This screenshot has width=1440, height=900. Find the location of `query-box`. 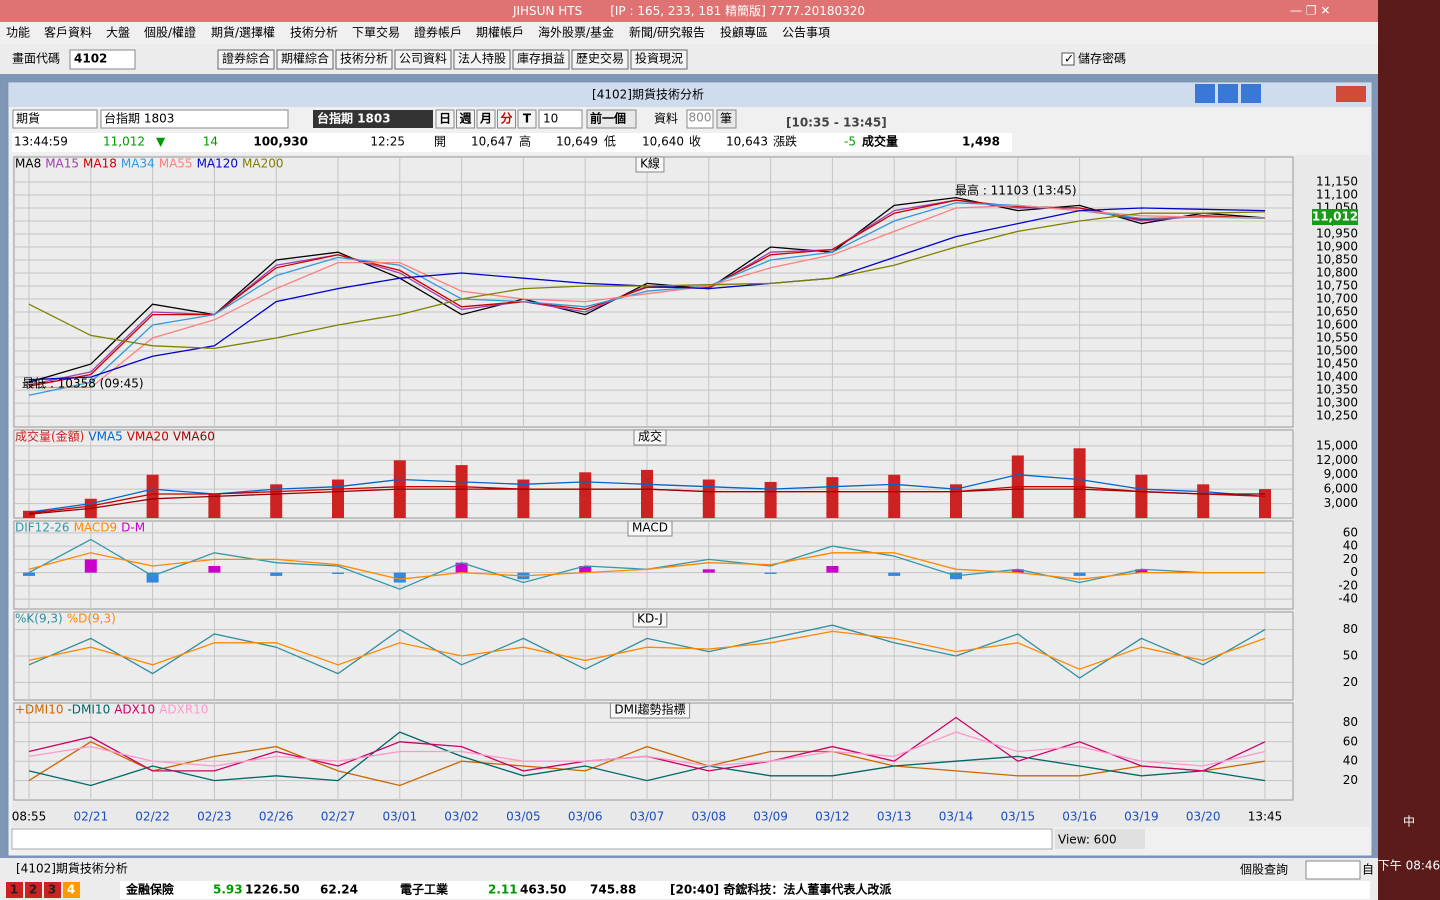

query-box is located at coordinates (1333, 870).